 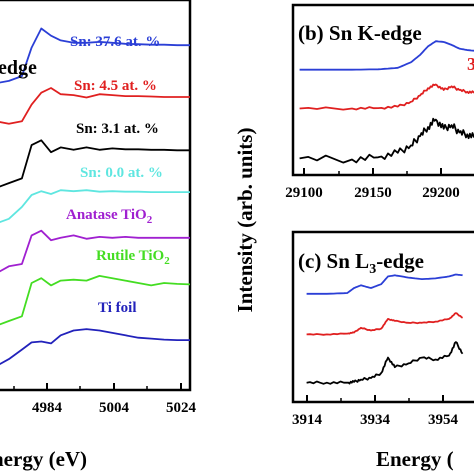 What do you see at coordinates (304, 193) in the screenshot?
I see `panel-b-xtick-29100: 29100` at bounding box center [304, 193].